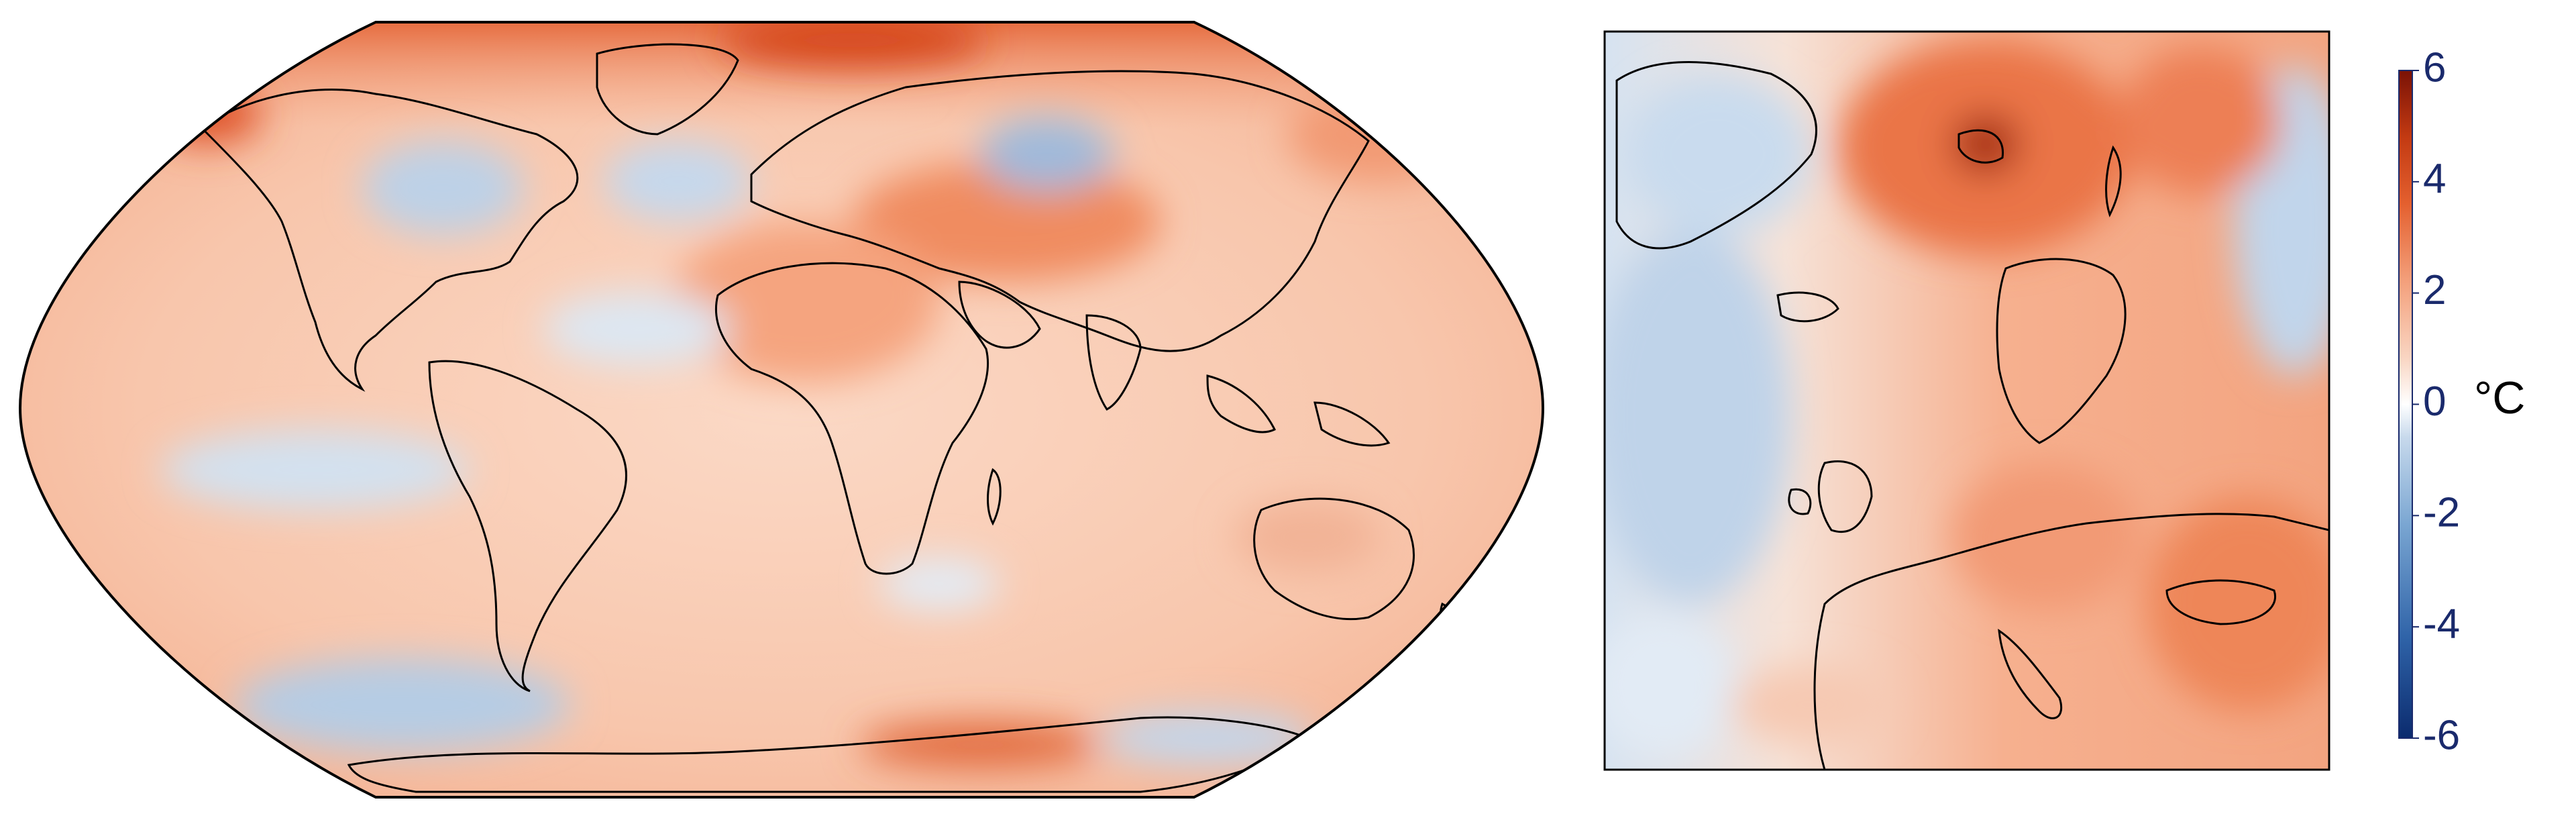  What do you see at coordinates (2499, 397) in the screenshot?
I see `colorbar-unit-label: °C` at bounding box center [2499, 397].